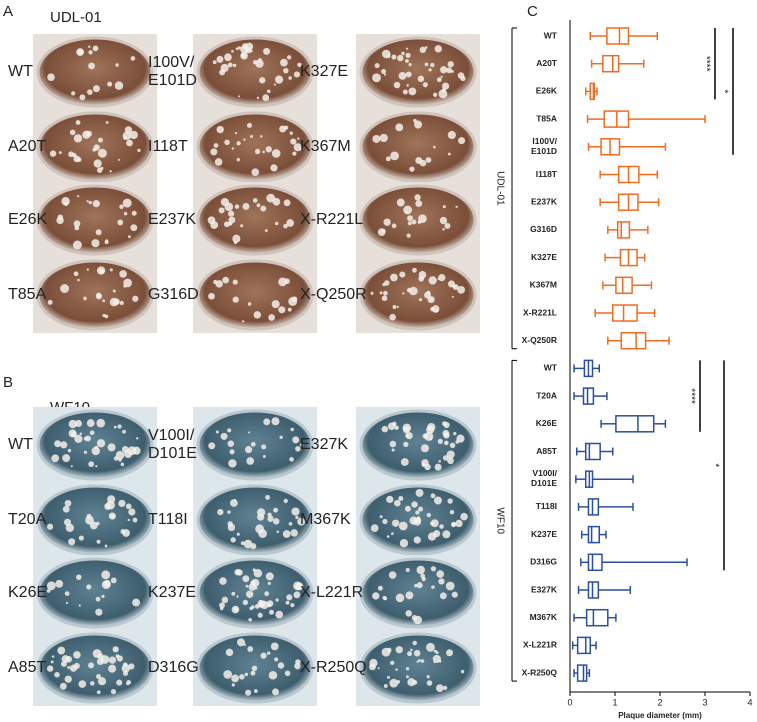  Describe the element at coordinates (540, 312) in the screenshot. I see `category-label: X-R221L` at that location.